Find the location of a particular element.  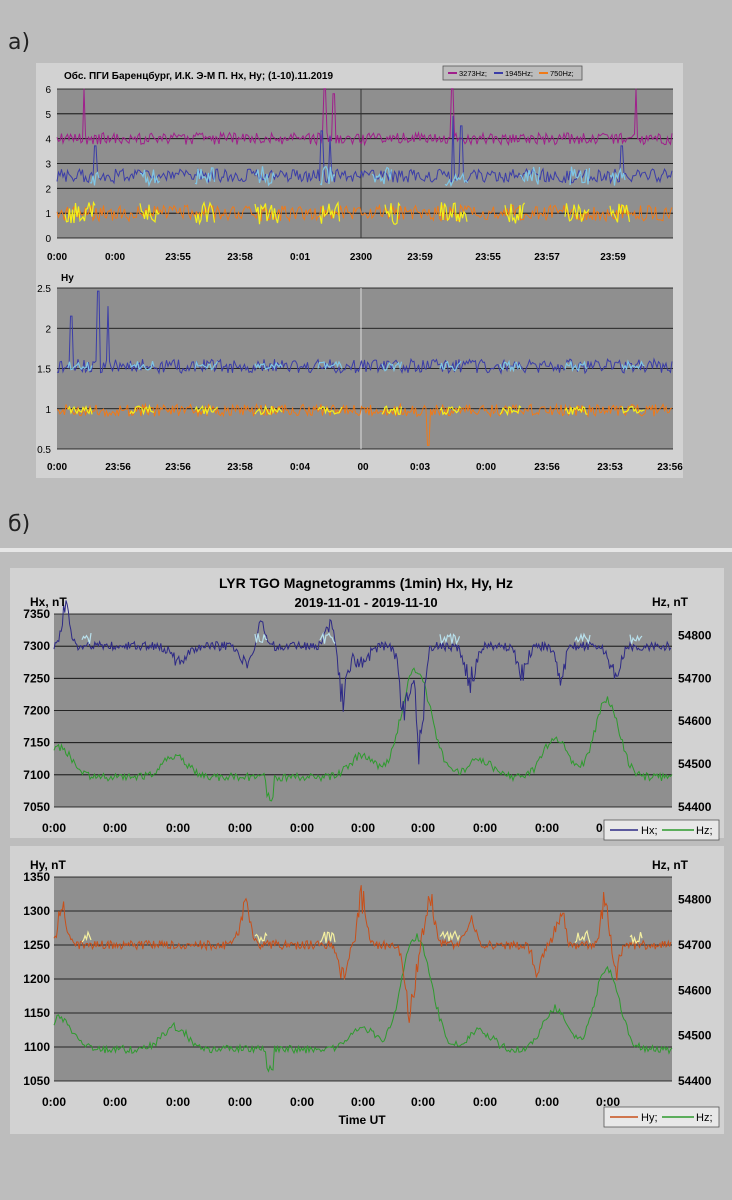

b_bottom-series-Hz is located at coordinates (363, 1003).